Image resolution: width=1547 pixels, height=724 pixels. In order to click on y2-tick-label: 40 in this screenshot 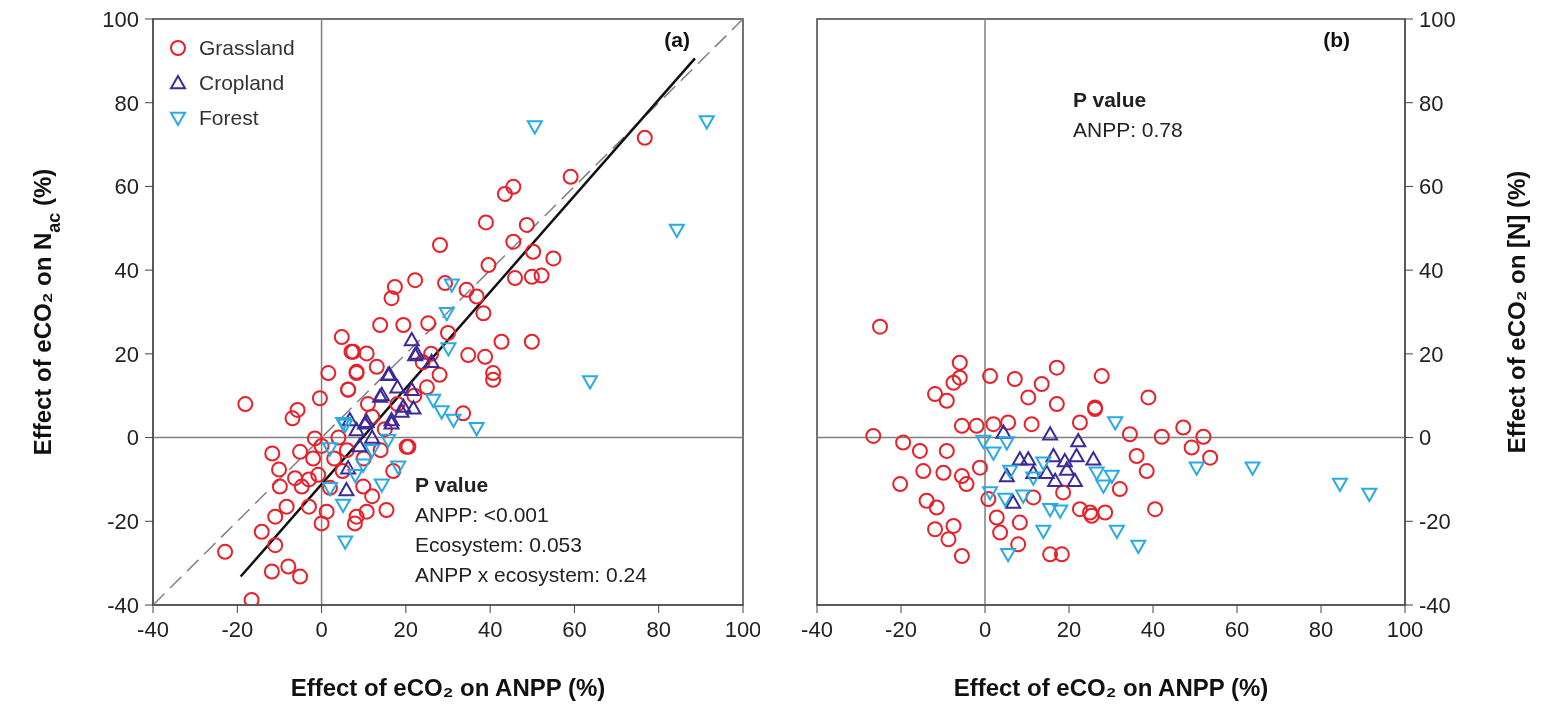, I will do `click(1431, 270)`.